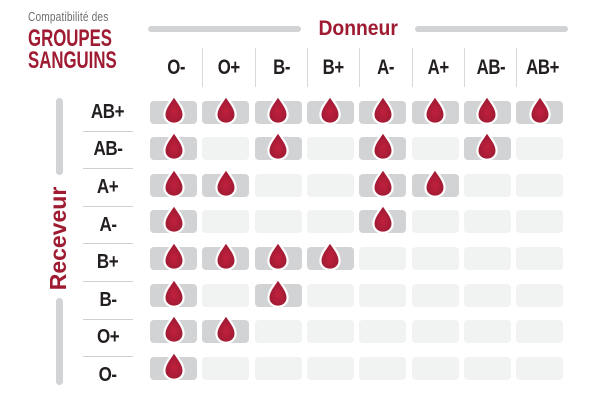 The height and width of the screenshot is (400, 600). I want to click on compat-cell-b-pos-ab-neg, so click(489, 258).